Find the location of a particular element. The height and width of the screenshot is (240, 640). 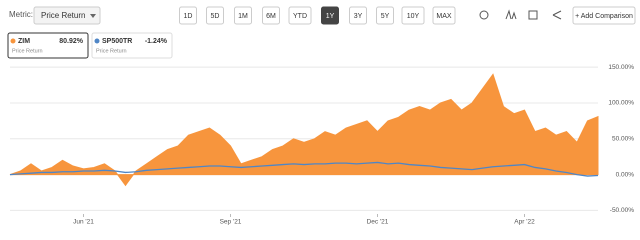

range-label: 1M is located at coordinates (243, 16).